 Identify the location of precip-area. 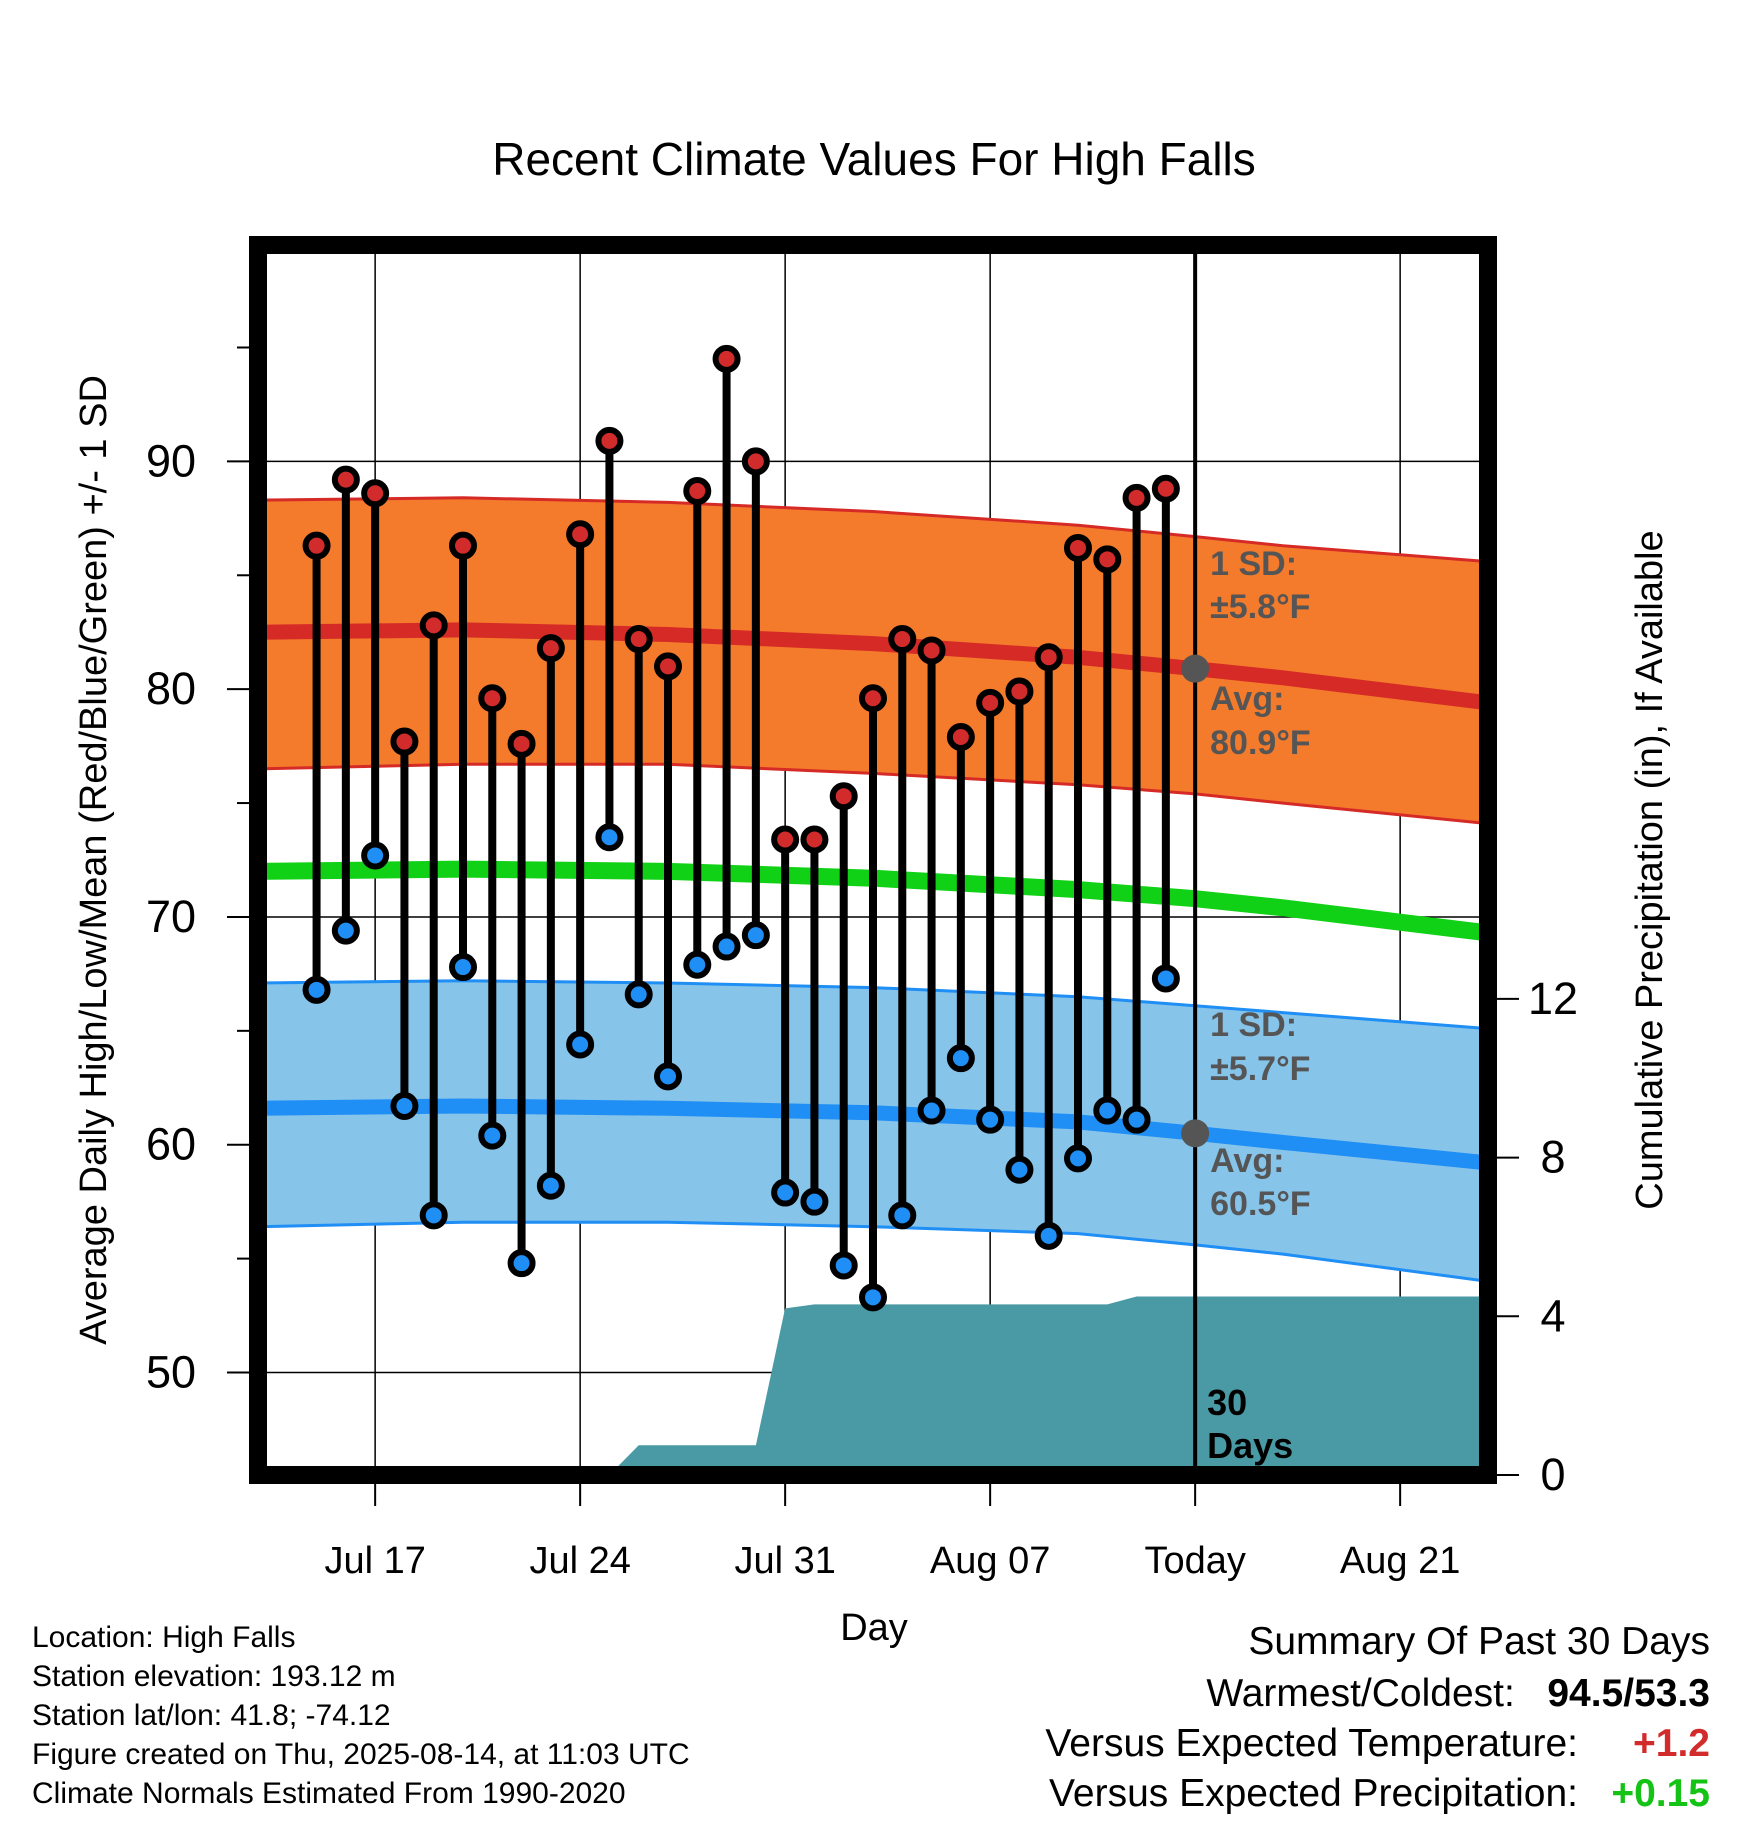
(1048, 1385).